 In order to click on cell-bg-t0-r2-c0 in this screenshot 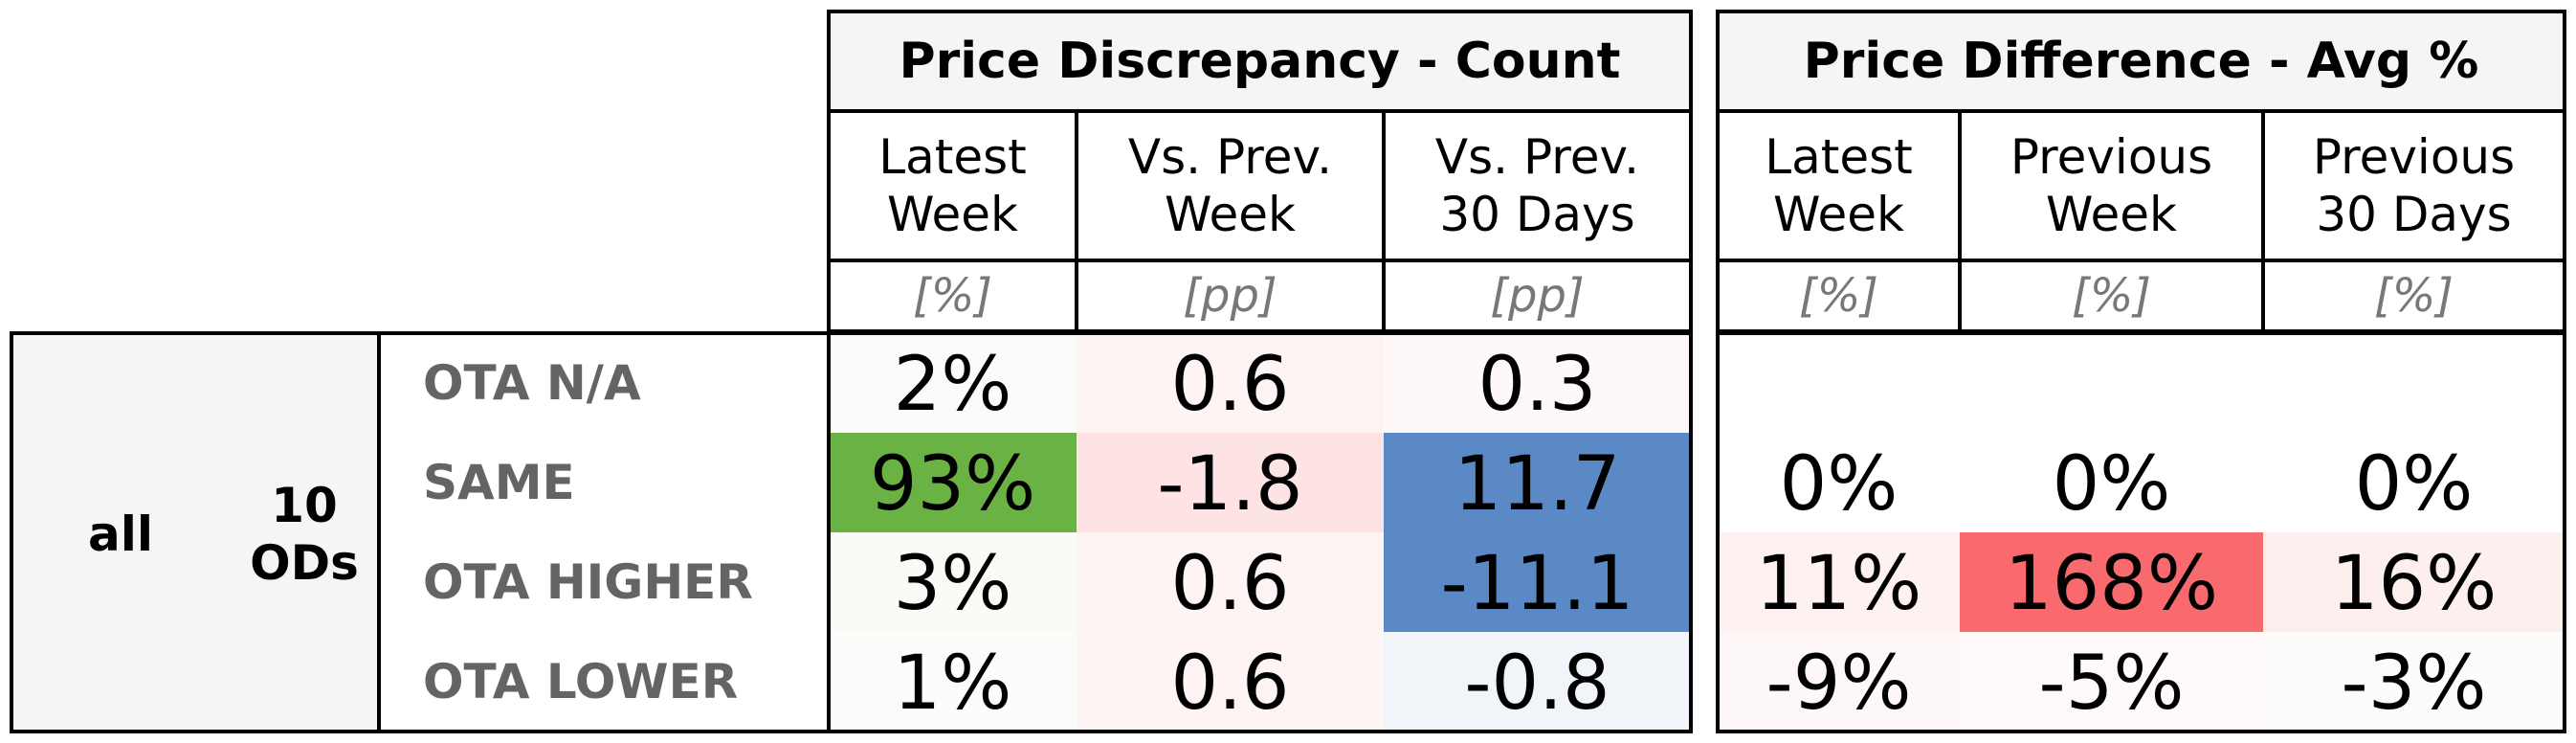, I will do `click(953, 582)`.